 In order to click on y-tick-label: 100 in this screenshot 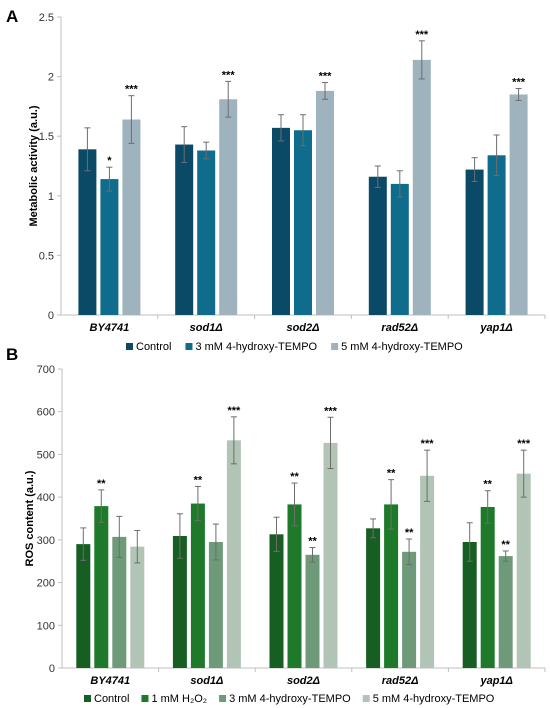, I will do `click(46, 626)`.